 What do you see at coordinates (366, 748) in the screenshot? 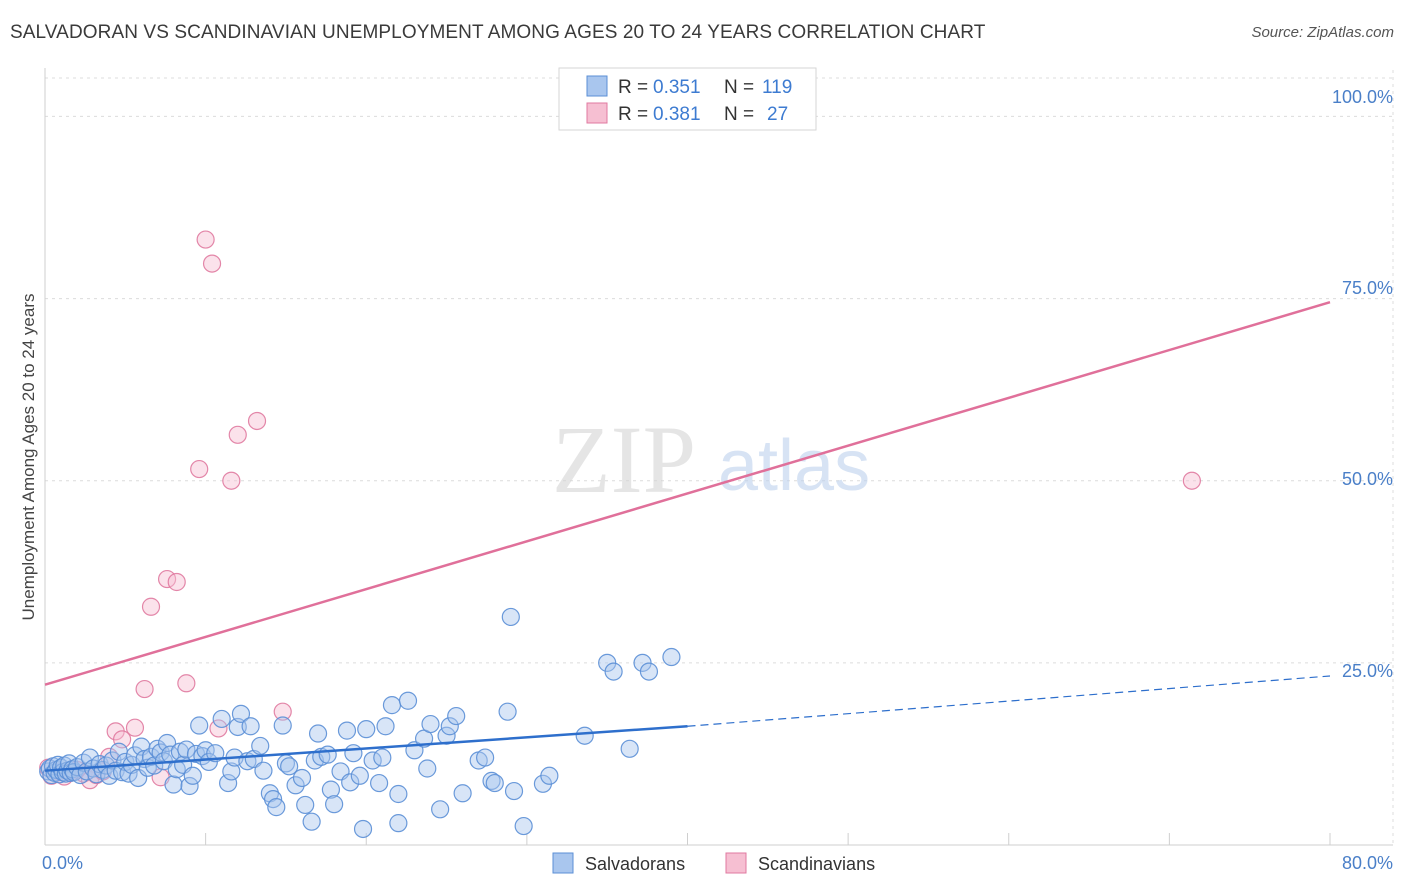
I see `salvadorans-trend-line` at bounding box center [366, 748].